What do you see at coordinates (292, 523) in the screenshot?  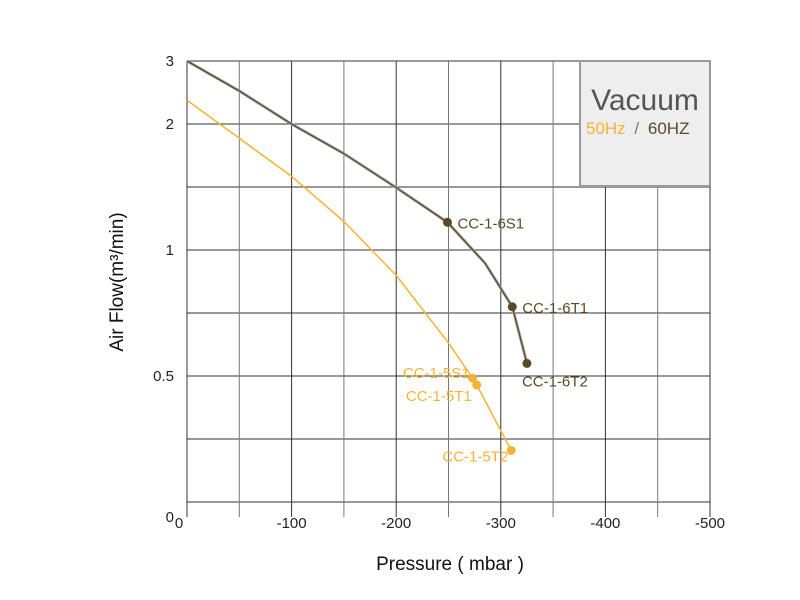 I see `x-tick-label: -100` at bounding box center [292, 523].